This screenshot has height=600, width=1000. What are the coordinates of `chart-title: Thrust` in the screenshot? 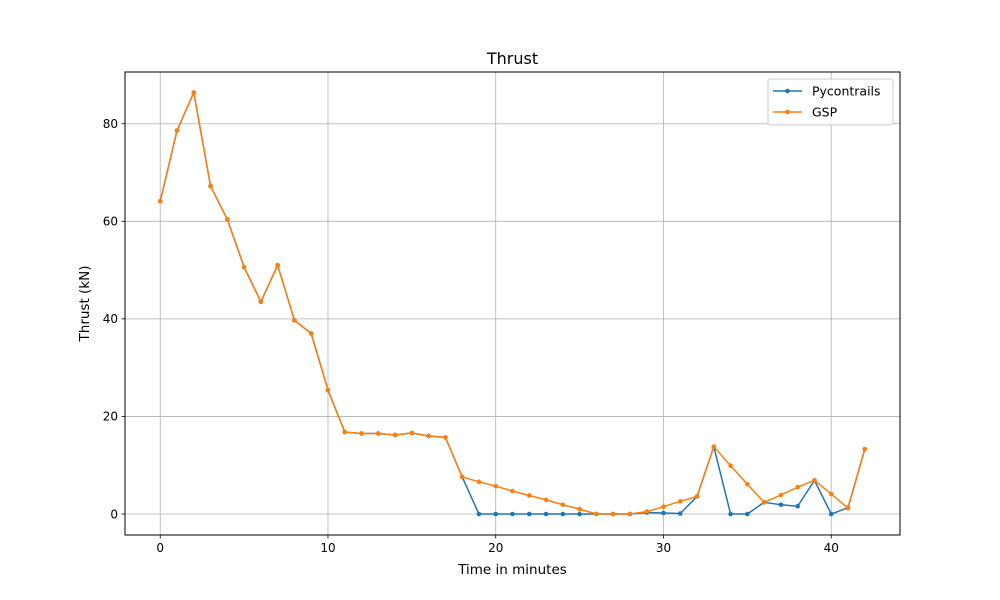 It's located at (512, 58).